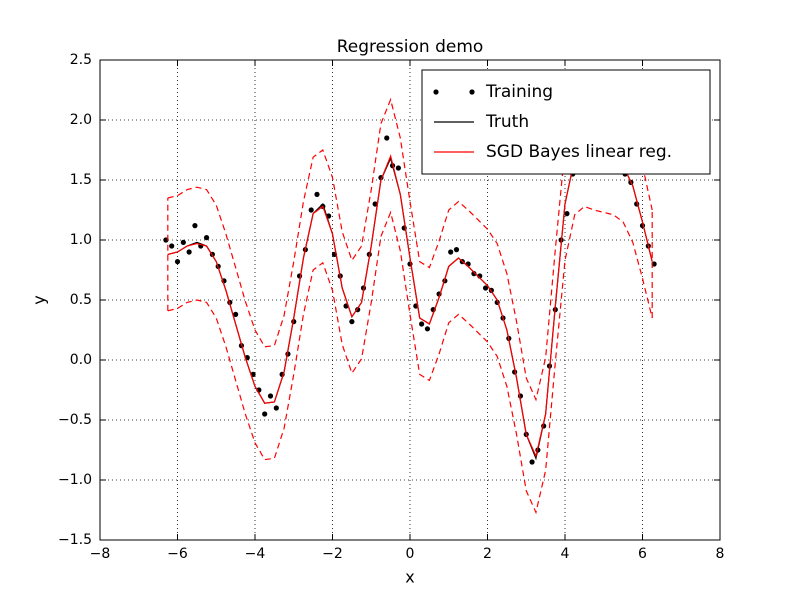 The height and width of the screenshot is (600, 800). I want to click on x-tick-label: 0, so click(410, 554).